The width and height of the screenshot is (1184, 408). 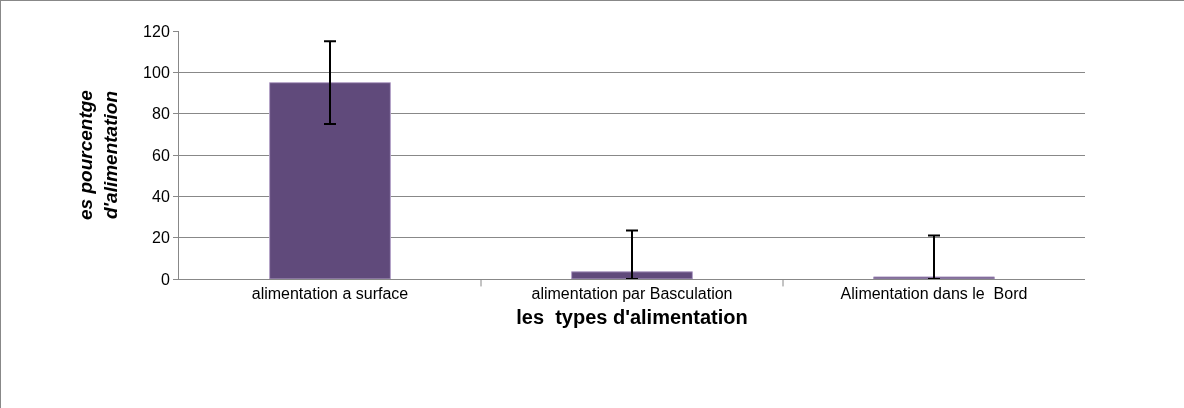 I want to click on y-tick-label: 60, so click(x=161, y=155).